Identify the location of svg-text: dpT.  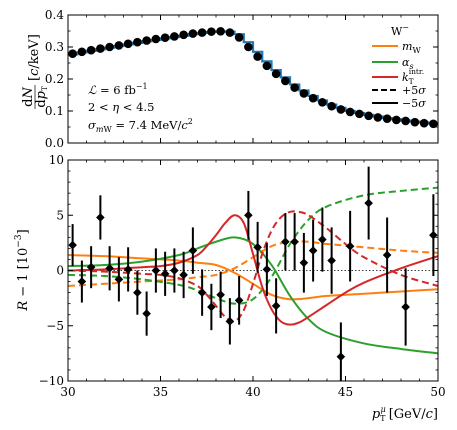
(41, 97).